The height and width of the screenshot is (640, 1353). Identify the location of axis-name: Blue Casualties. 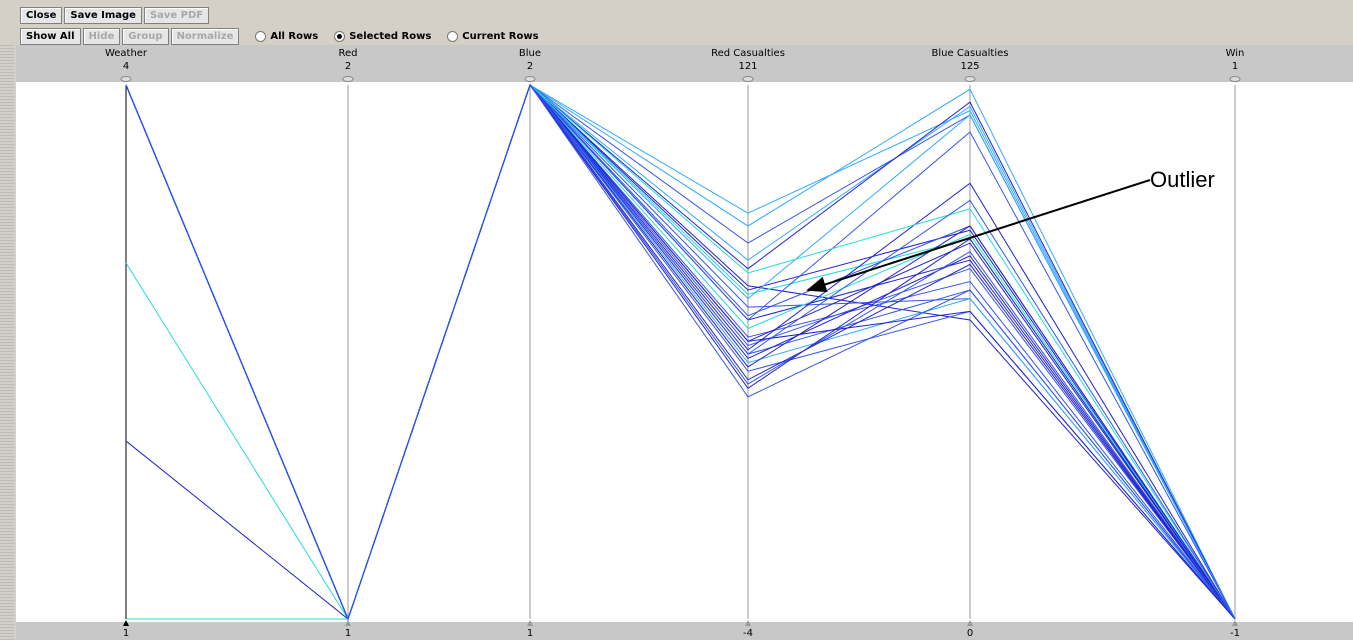
(970, 53).